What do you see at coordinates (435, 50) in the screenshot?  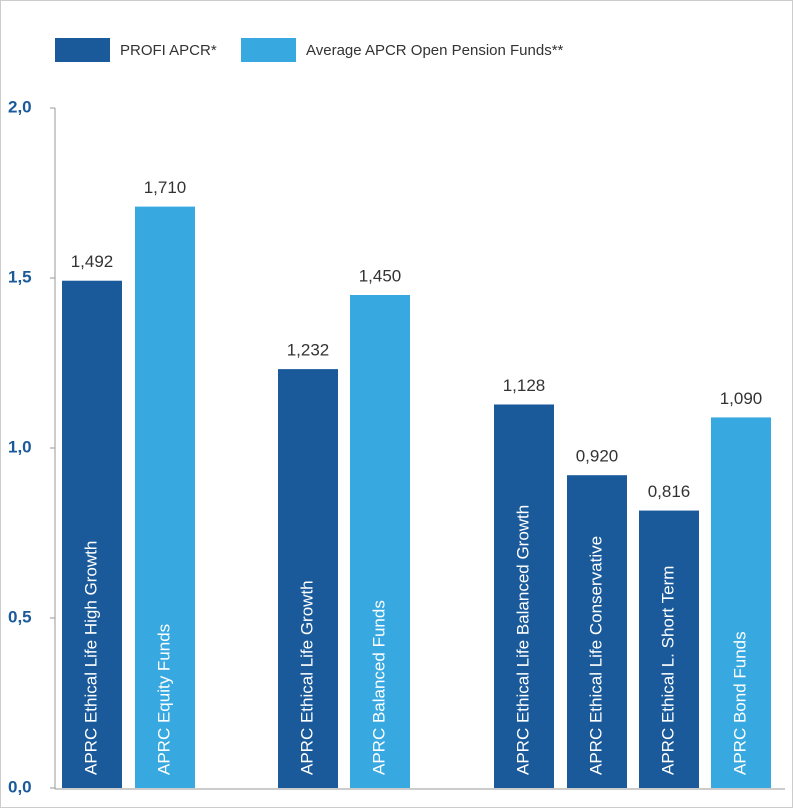 I see `legend-label: Average APCR Open Pension Funds**` at bounding box center [435, 50].